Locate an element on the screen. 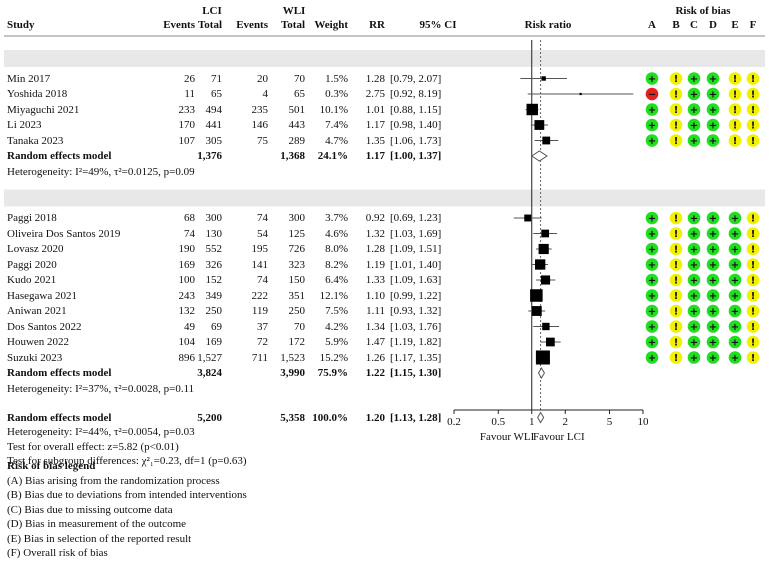  ci-value: [0.99, 1.22] is located at coordinates (416, 295).